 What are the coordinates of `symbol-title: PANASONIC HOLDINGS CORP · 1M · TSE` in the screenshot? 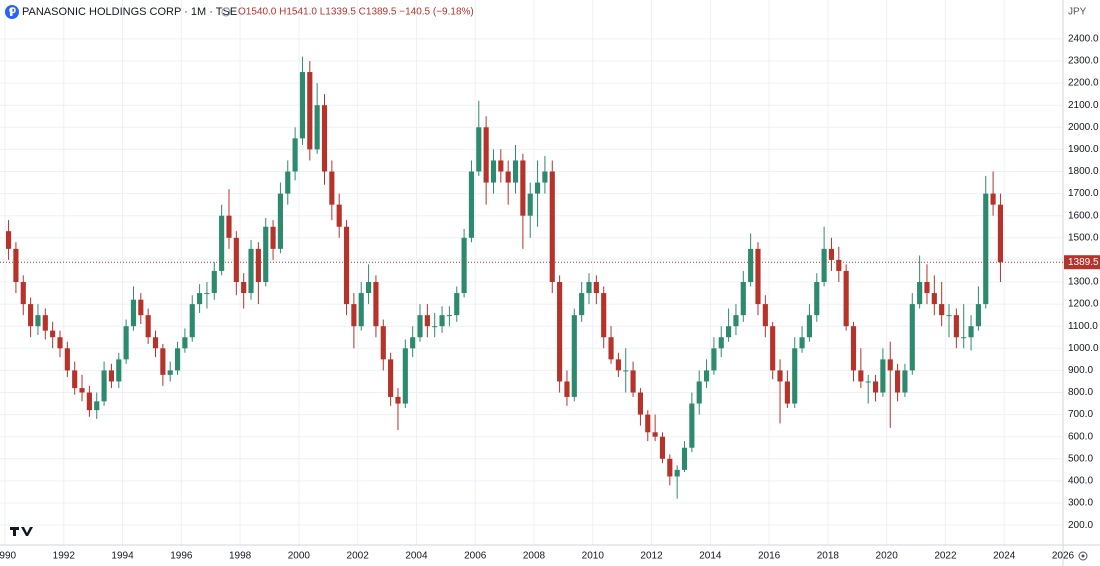 It's located at (129, 12).